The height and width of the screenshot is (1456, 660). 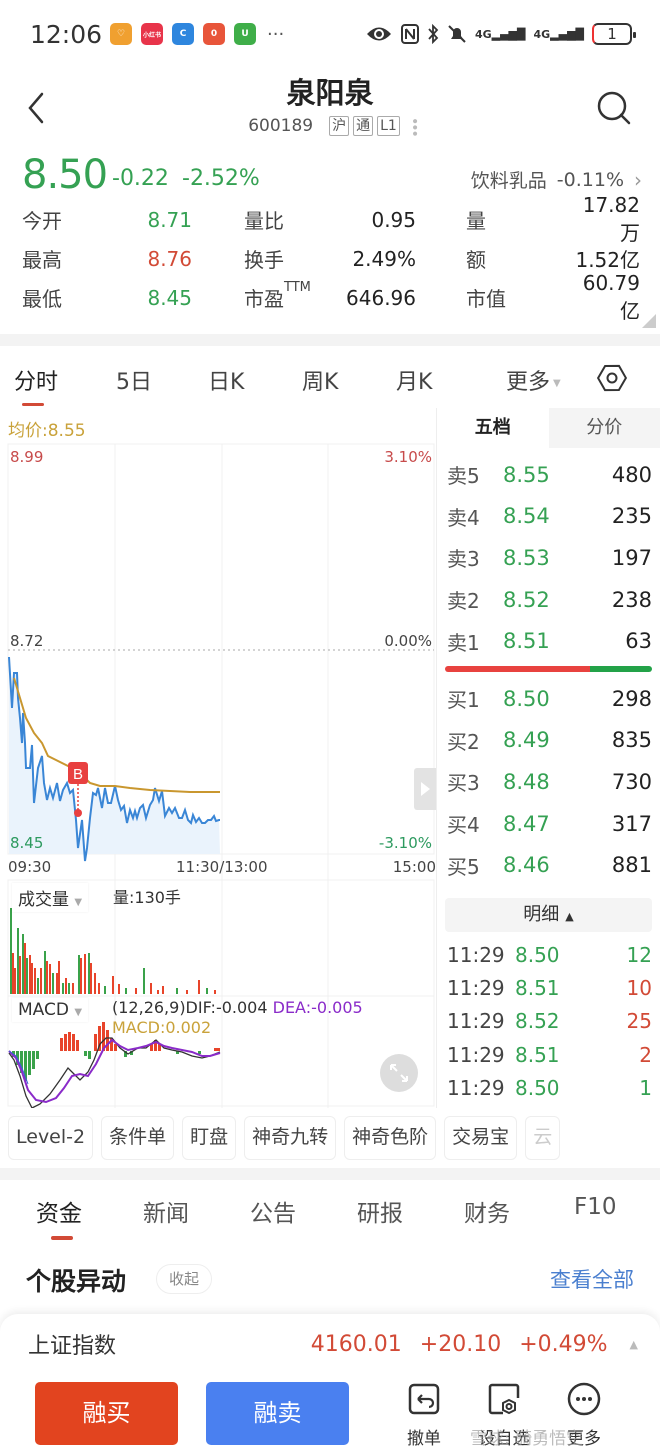 I want to click on stock-header: 泉阳泉 600189 沪 通 L1 •••, so click(x=330, y=108).